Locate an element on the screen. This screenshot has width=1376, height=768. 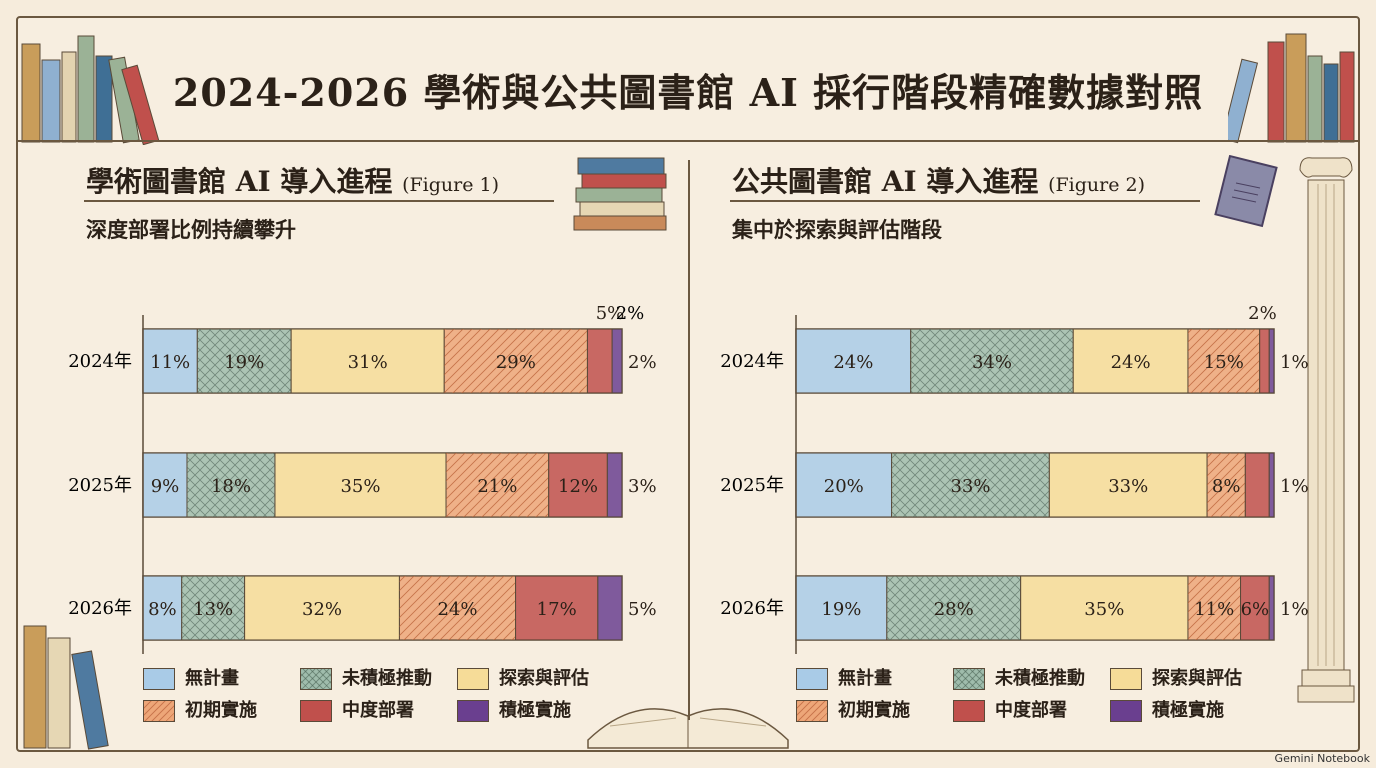
legend-label: 中度部署 is located at coordinates (378, 710).